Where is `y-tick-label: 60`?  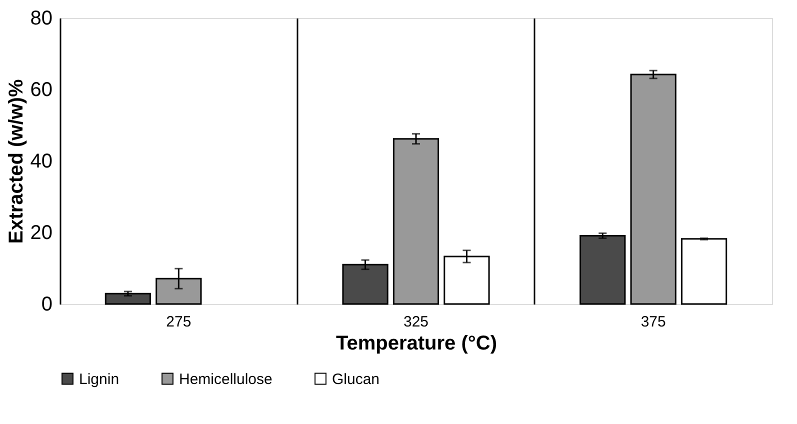
y-tick-label: 60 is located at coordinates (41, 90).